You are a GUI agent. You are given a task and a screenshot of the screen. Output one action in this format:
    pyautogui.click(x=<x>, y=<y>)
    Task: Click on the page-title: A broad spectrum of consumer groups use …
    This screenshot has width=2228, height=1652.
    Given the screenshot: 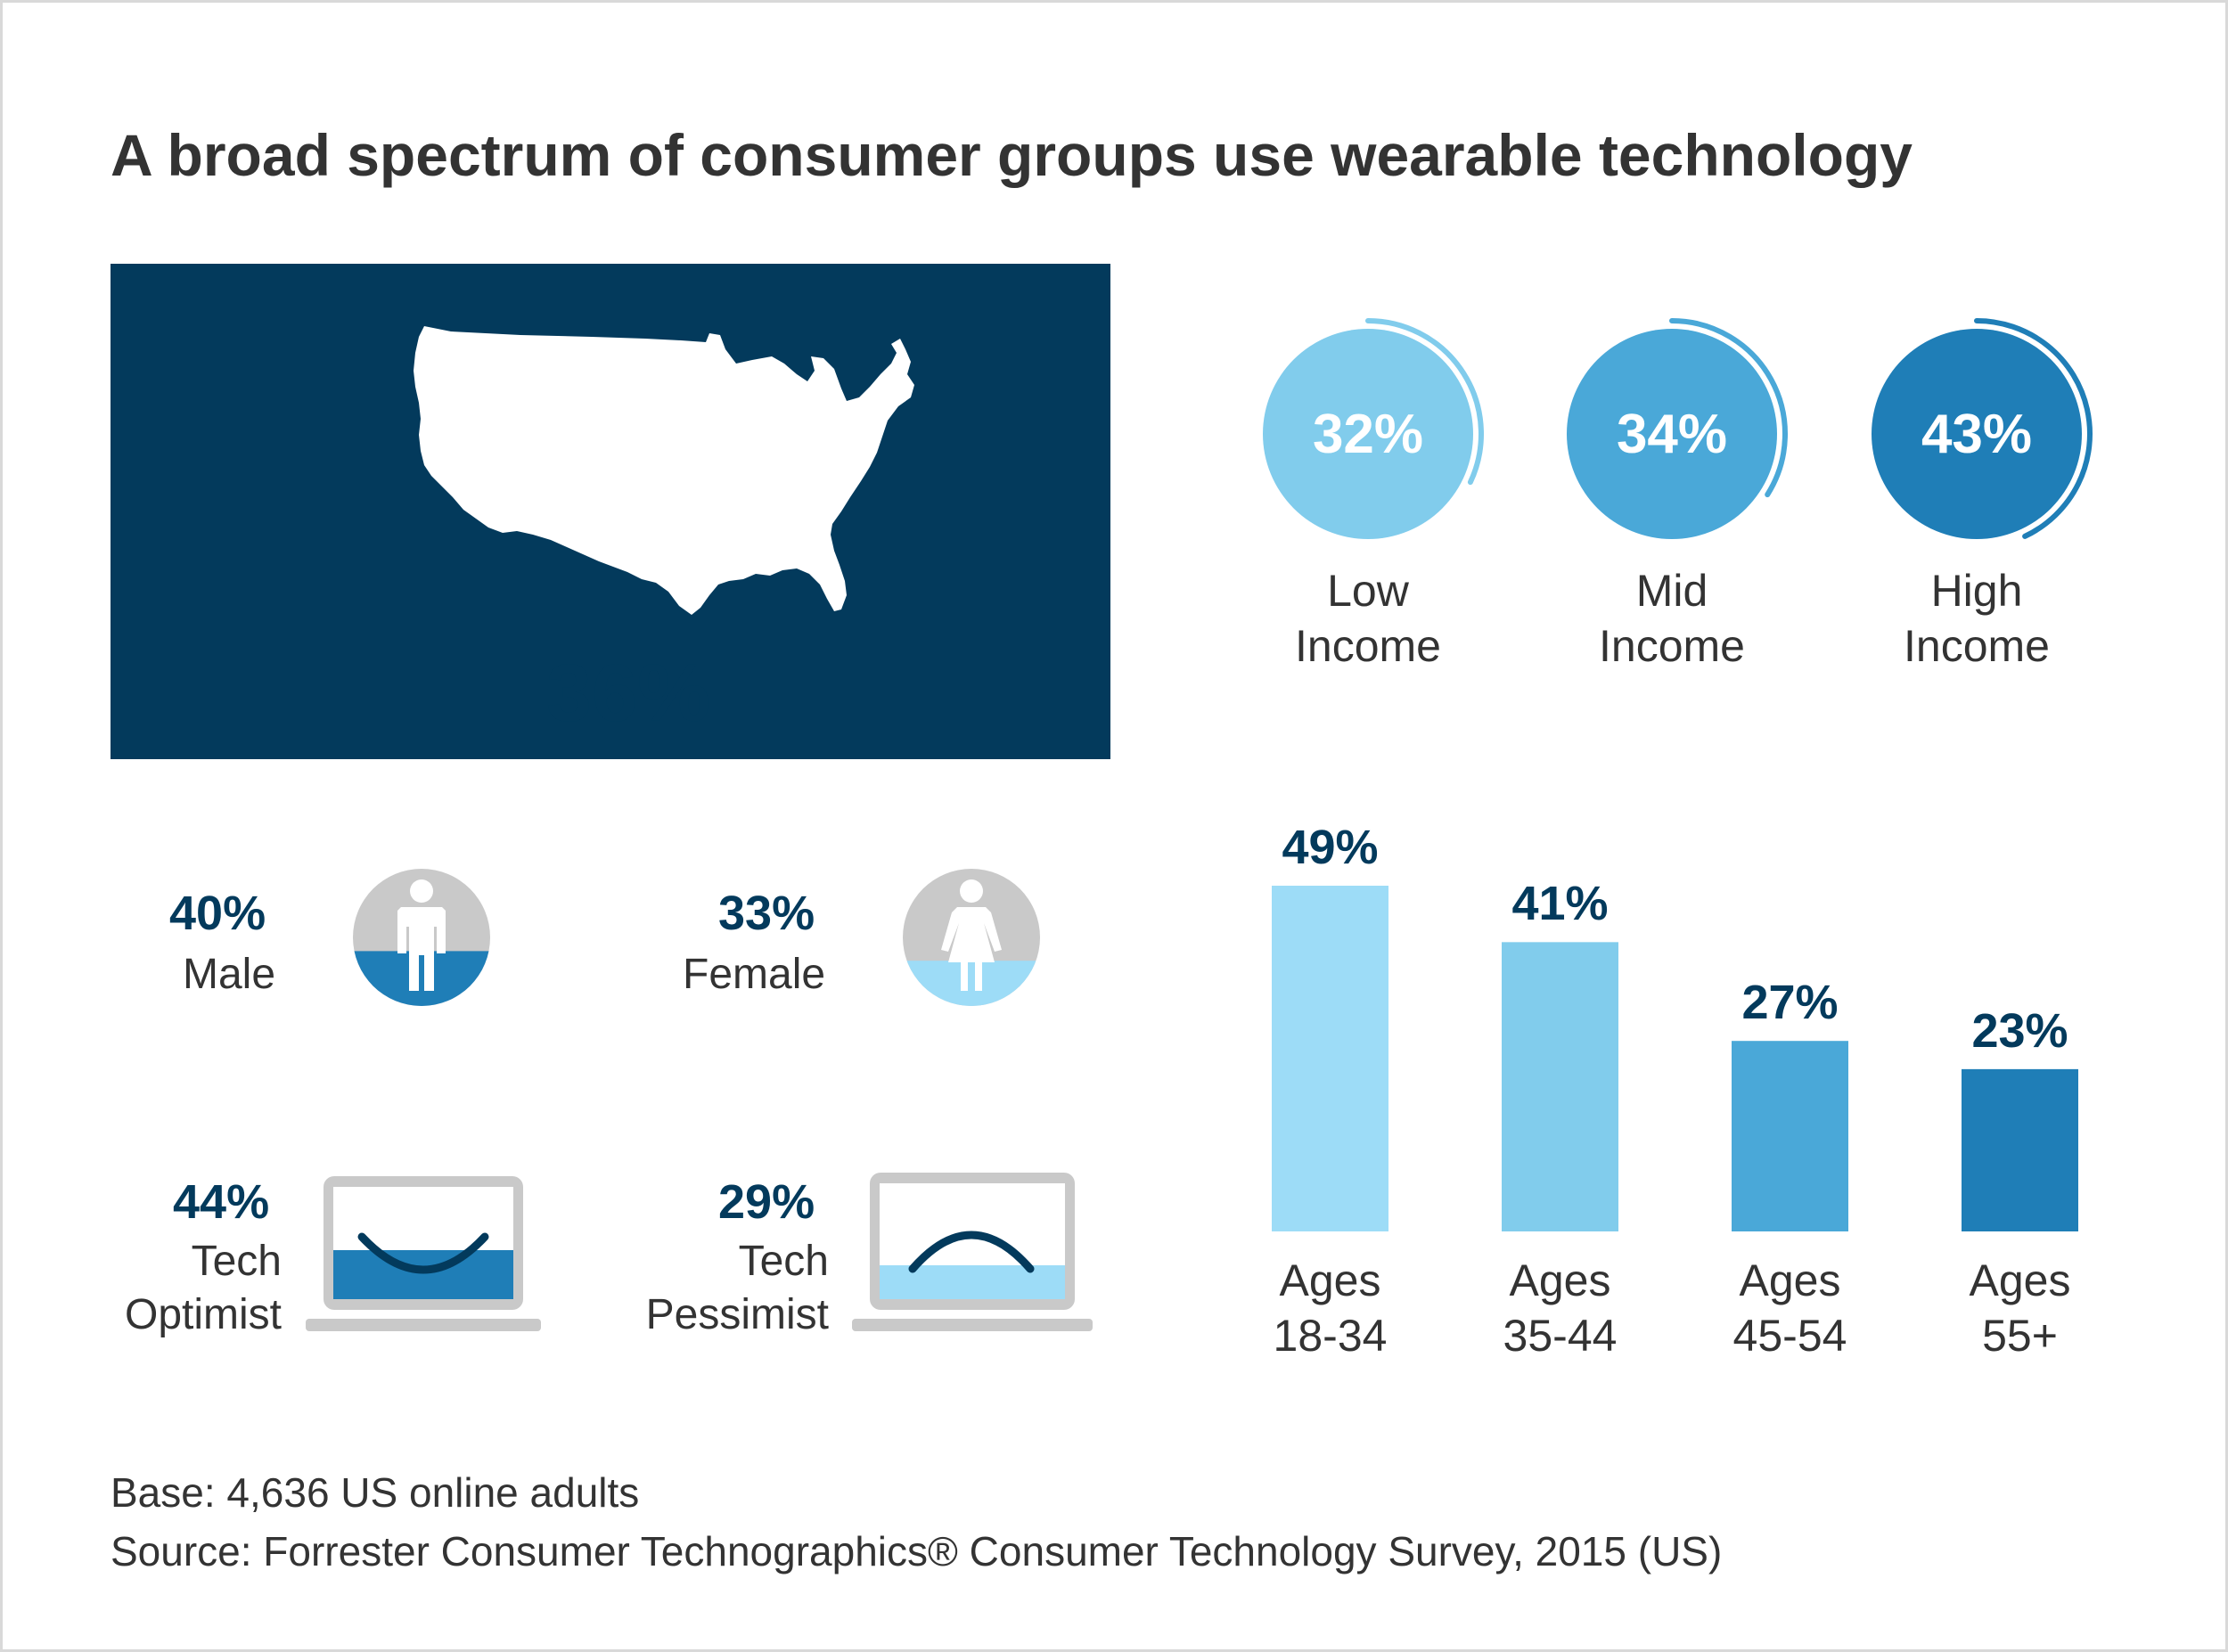 What is the action you would take?
    pyautogui.click(x=1012, y=155)
    